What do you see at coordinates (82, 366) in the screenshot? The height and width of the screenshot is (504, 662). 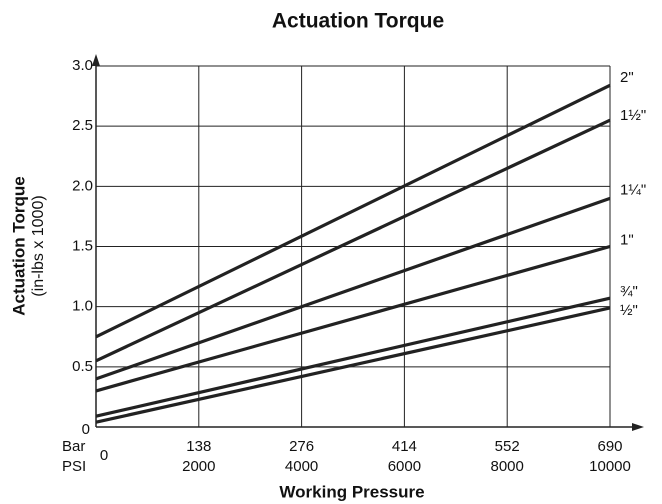 I see `y-tick-label: 0.5` at bounding box center [82, 366].